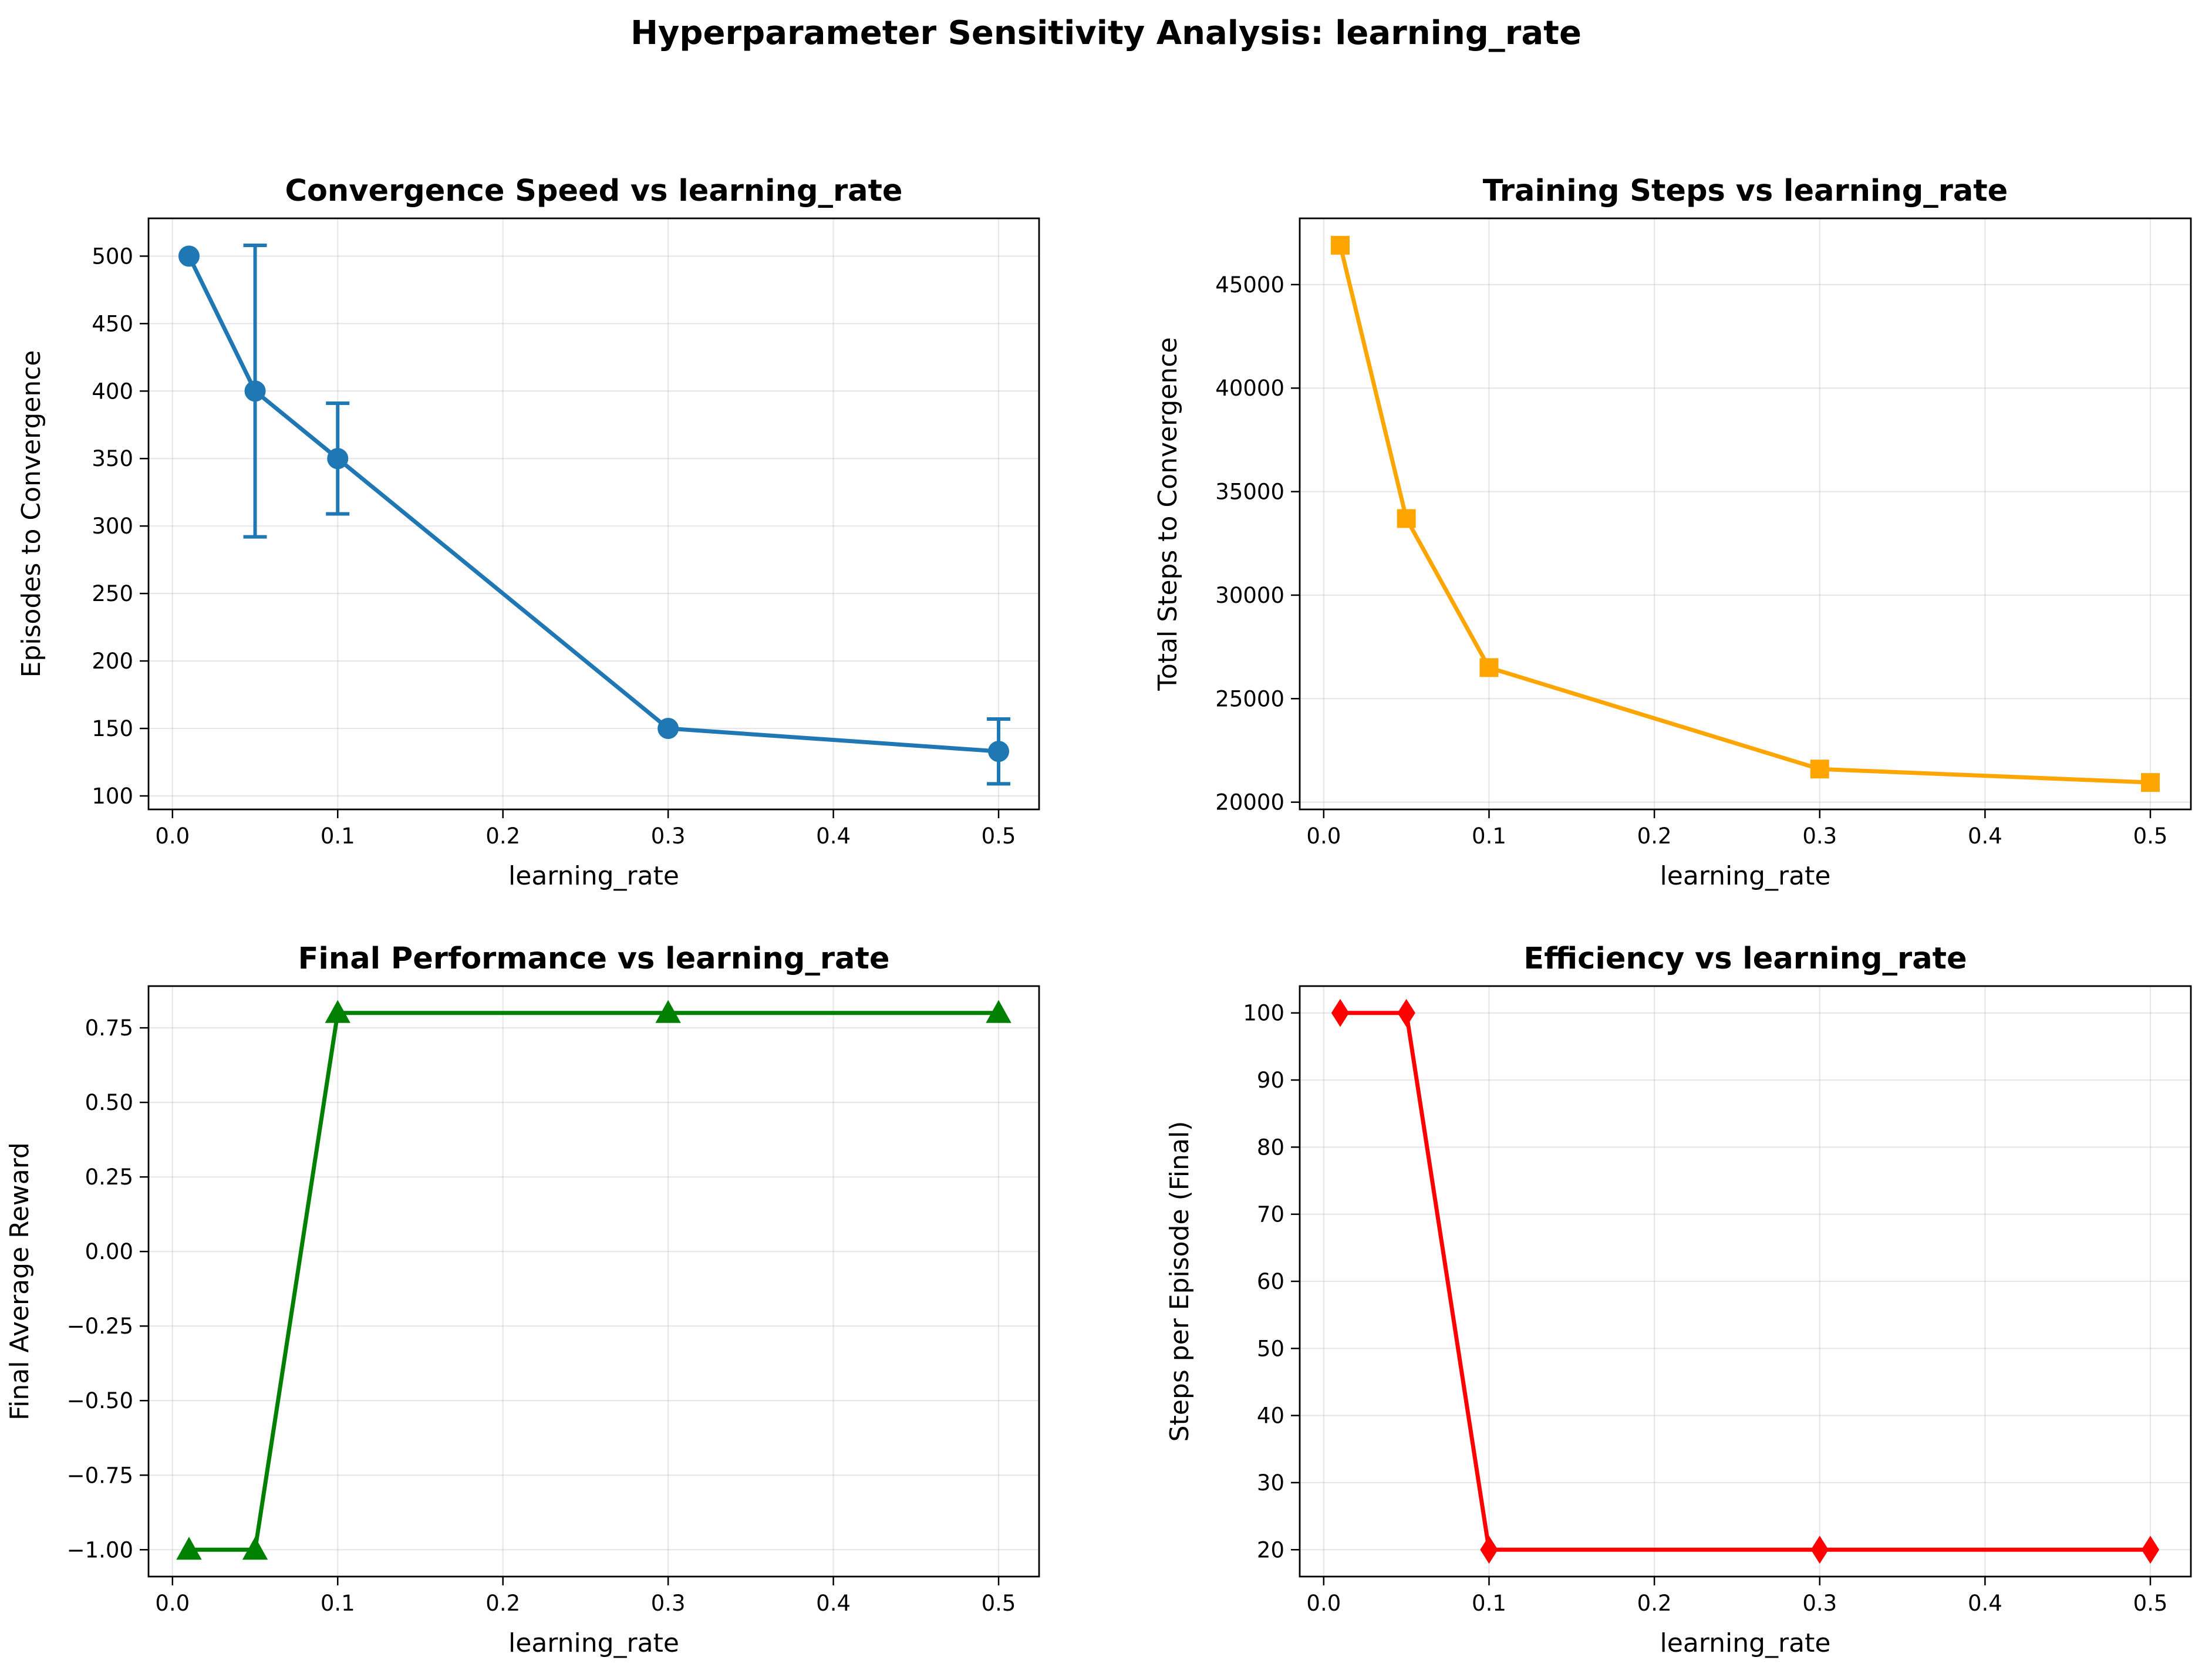 Image resolution: width=2212 pixels, height=1674 pixels. Describe the element at coordinates (1168, 514) in the screenshot. I see `y-axis-label: Total Steps to Convergence` at that location.